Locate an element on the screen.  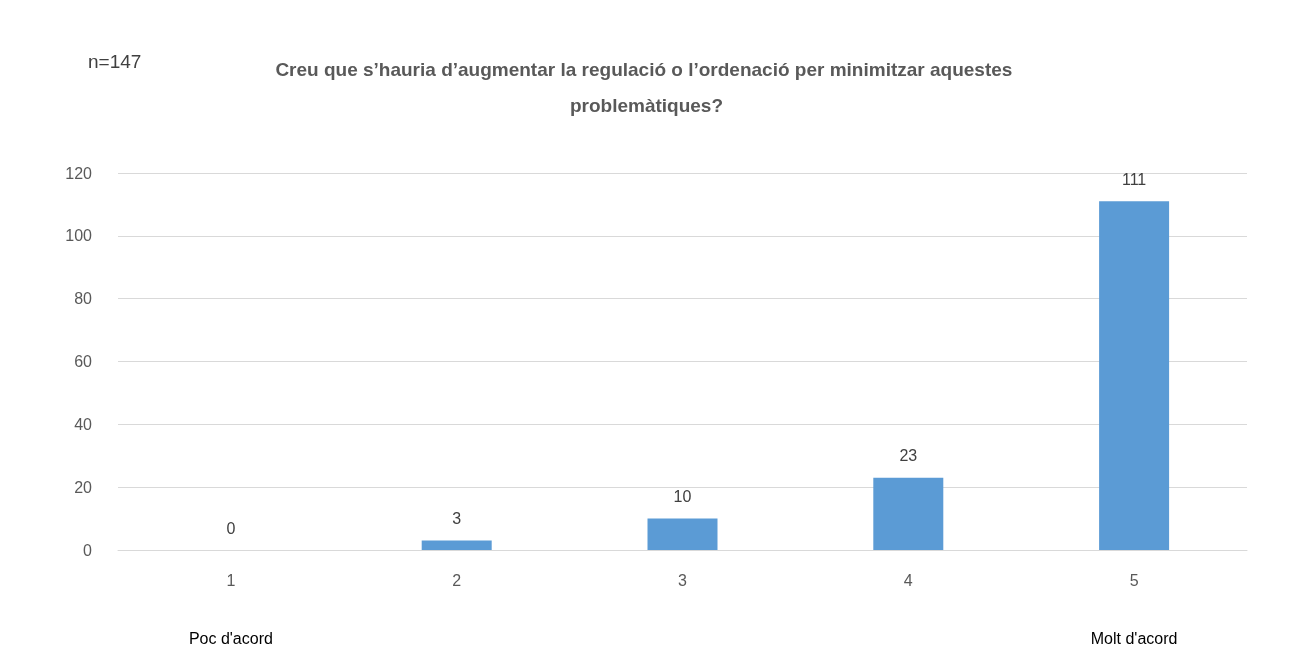
y-tick-label: 40 is located at coordinates (83, 424).